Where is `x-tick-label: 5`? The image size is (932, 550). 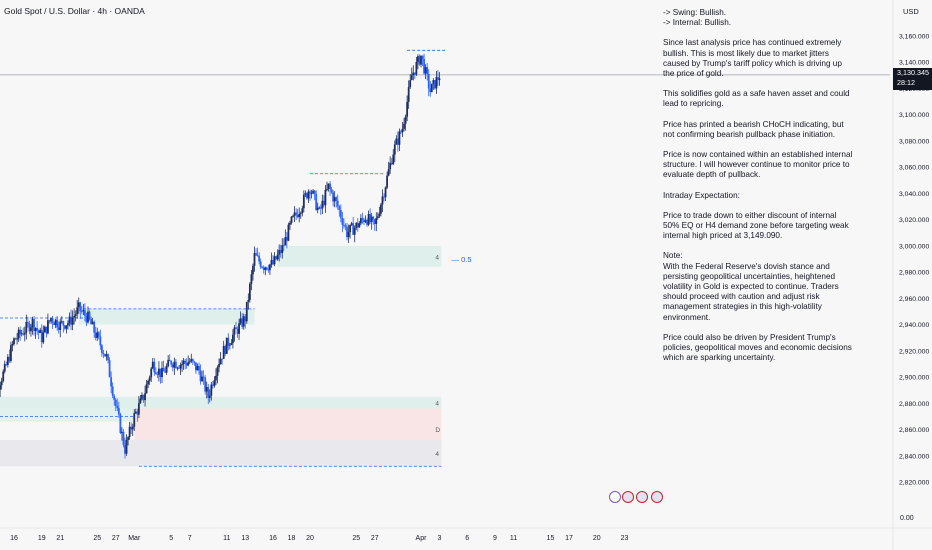 x-tick-label: 5 is located at coordinates (171, 538).